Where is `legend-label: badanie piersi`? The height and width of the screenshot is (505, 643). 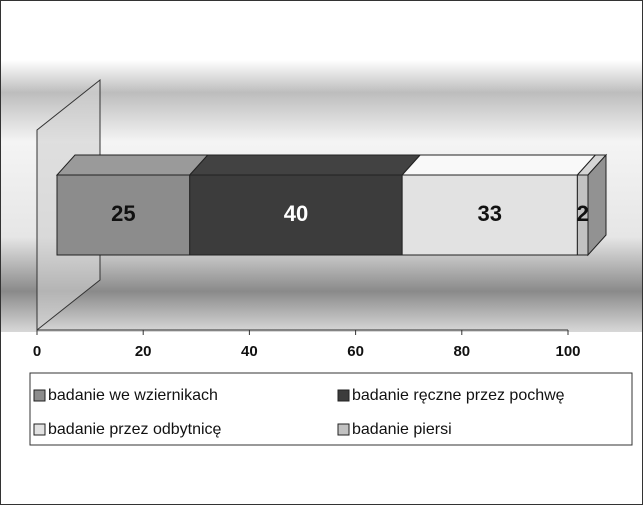
legend-label: badanie piersi is located at coordinates (402, 429).